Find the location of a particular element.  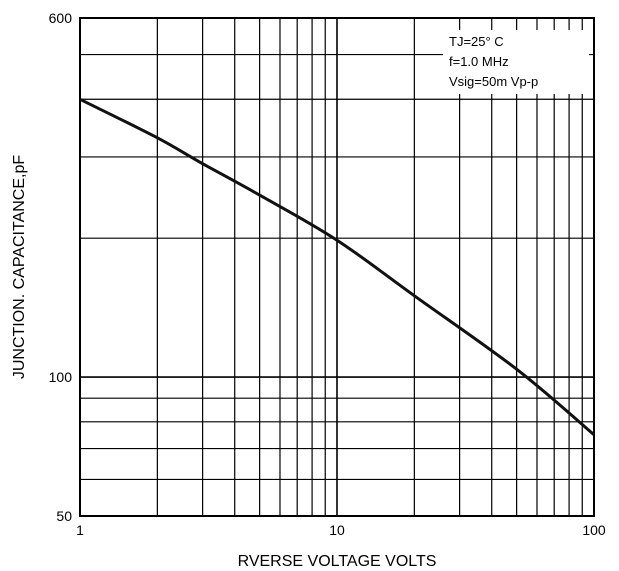

annotation-background is located at coordinates (516, 62).